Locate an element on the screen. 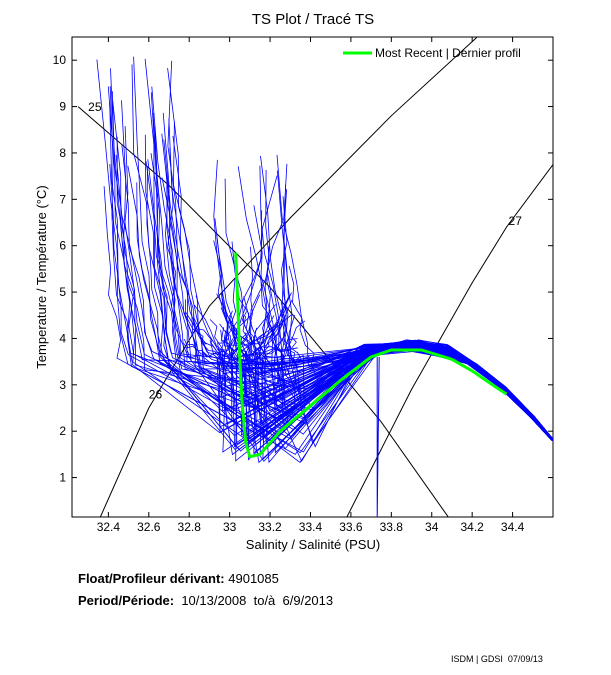  y-tick-label: 10 is located at coordinates (60, 60).